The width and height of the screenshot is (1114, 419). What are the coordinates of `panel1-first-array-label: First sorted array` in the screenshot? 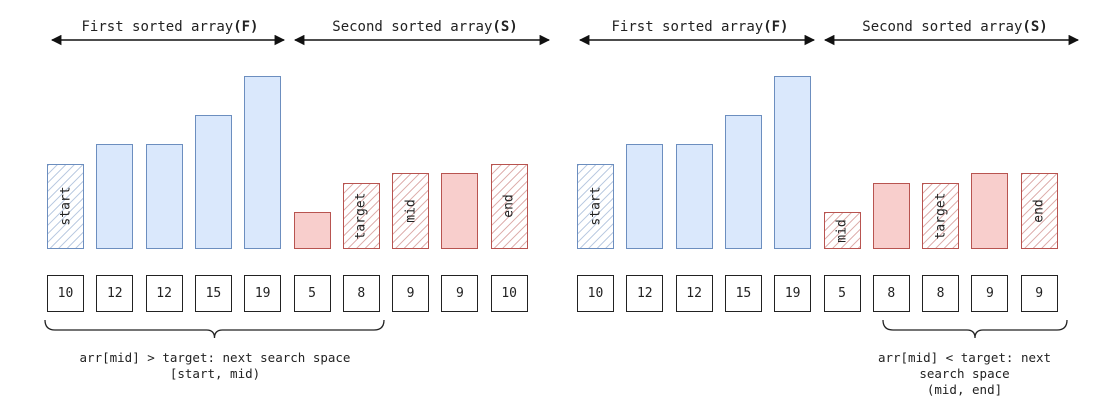 It's located at (157, 27).